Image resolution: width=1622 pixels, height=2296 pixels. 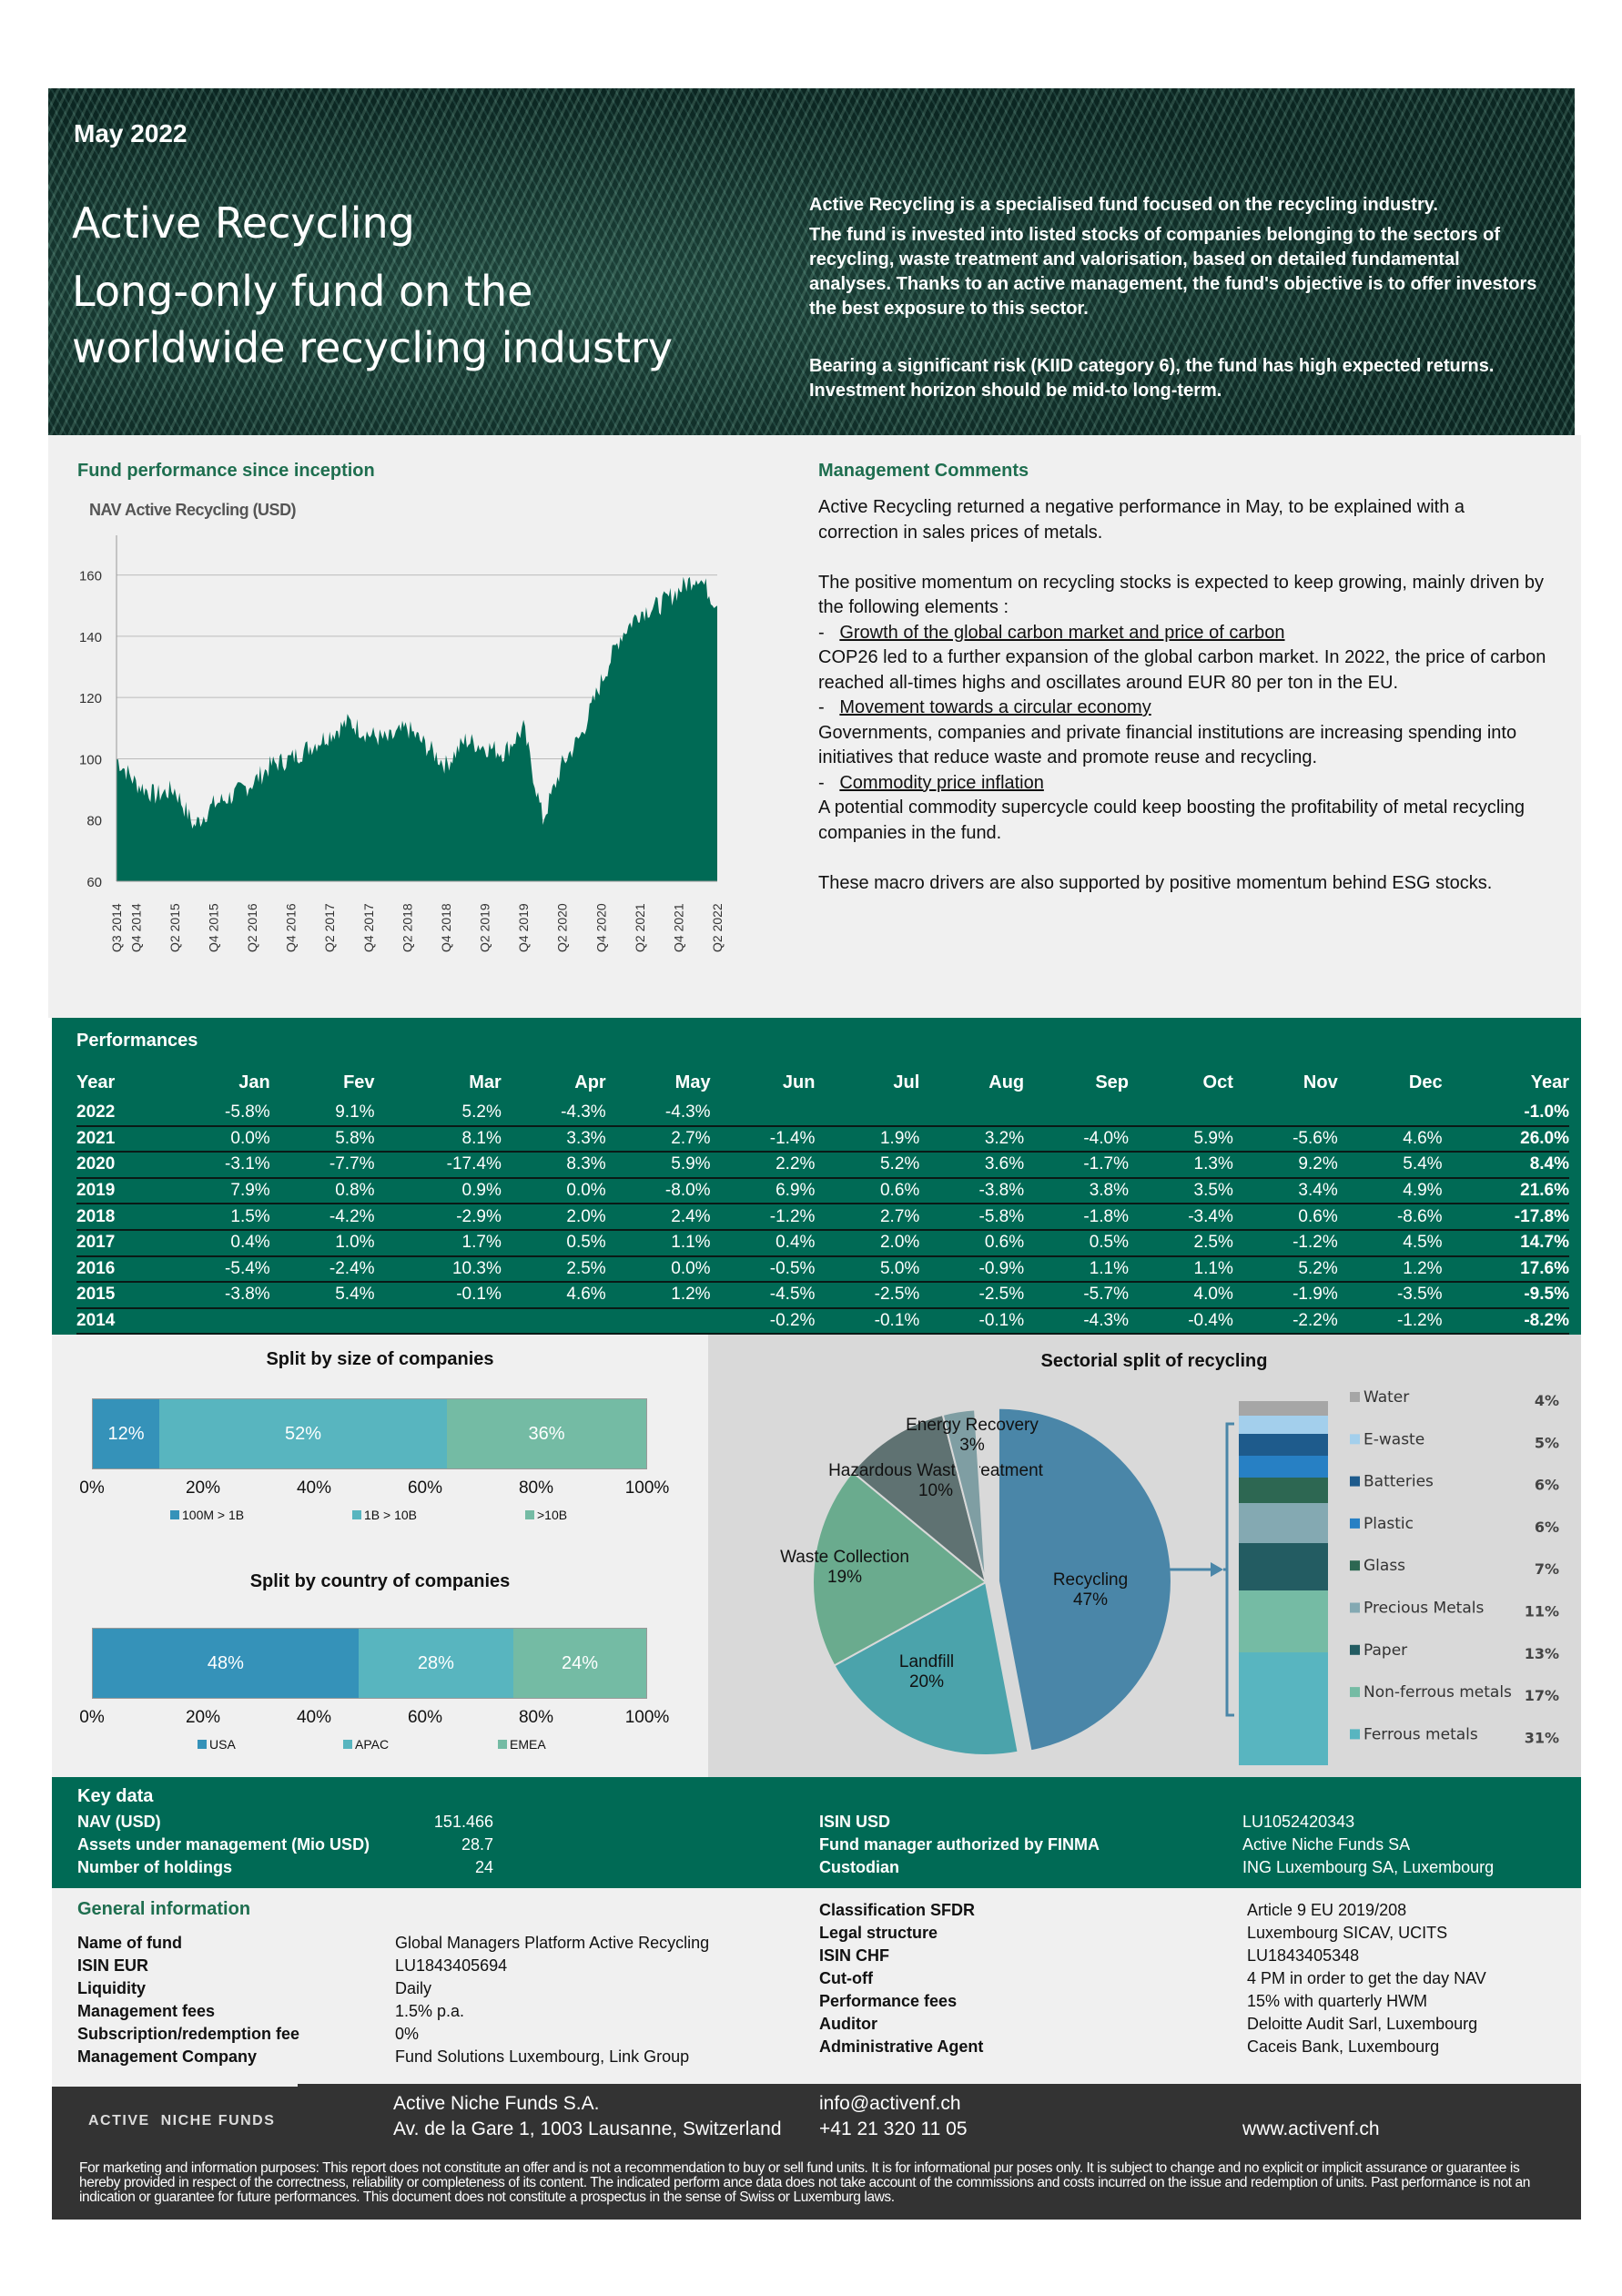 What do you see at coordinates (407, 927) in the screenshot?
I see `x-tick-label: Q2 2018` at bounding box center [407, 927].